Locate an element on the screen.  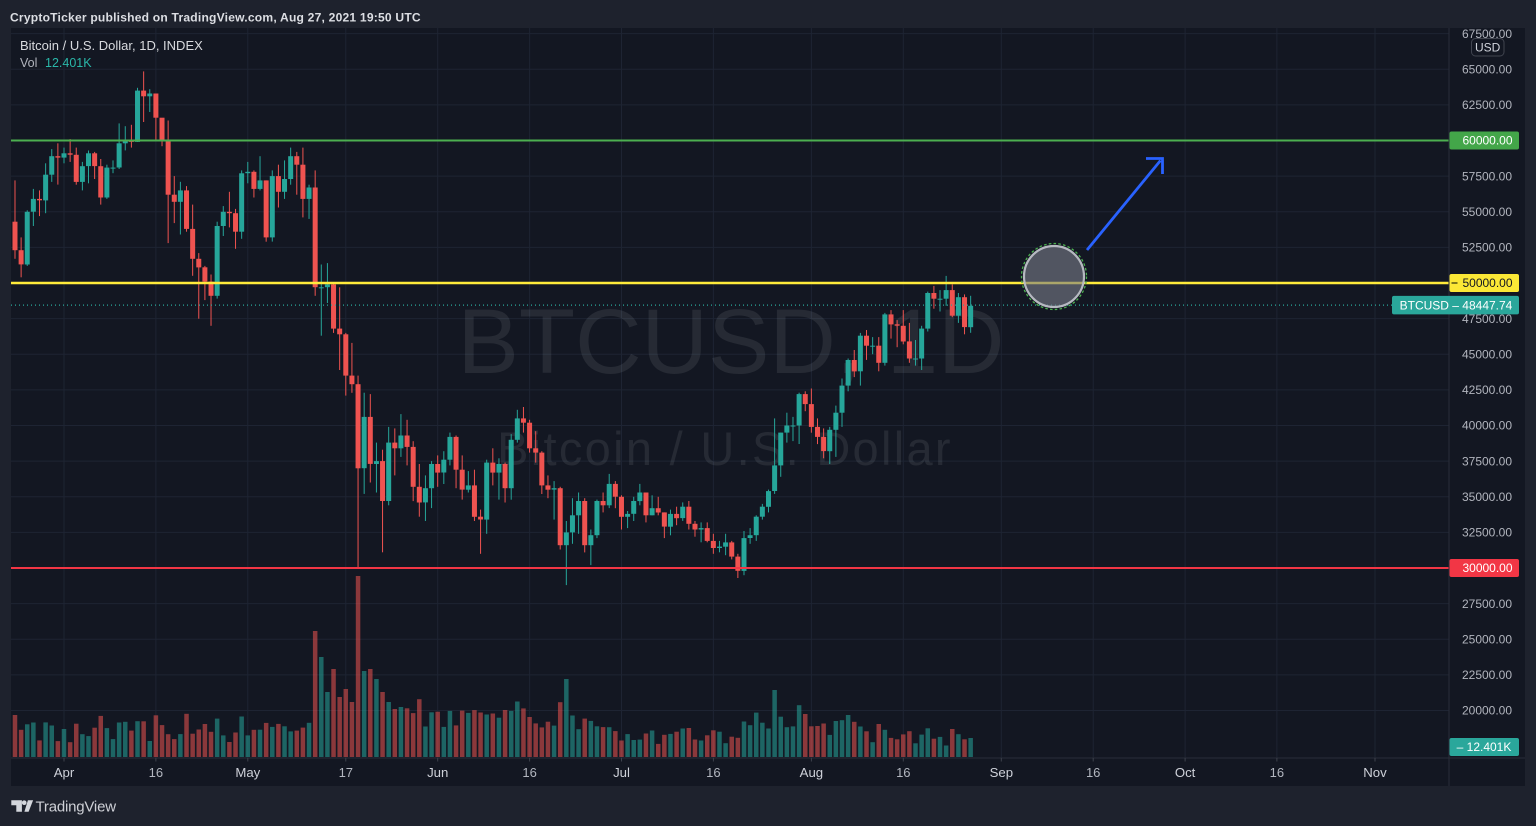
svg-text: Jun is located at coordinates (437, 772).